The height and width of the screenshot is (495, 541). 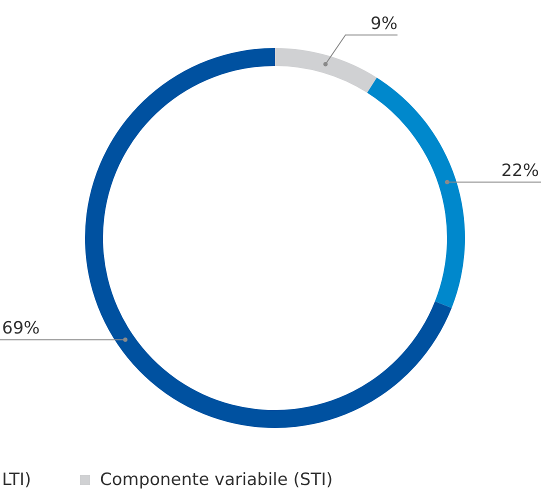 I want to click on data-label: 22%, so click(x=520, y=171).